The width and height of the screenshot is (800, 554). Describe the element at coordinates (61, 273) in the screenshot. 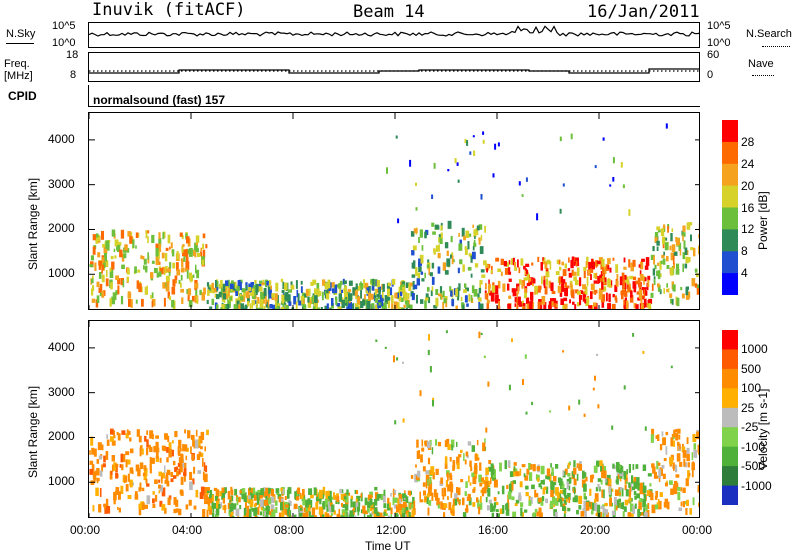

I see `power-y-tick-label: 1000` at that location.